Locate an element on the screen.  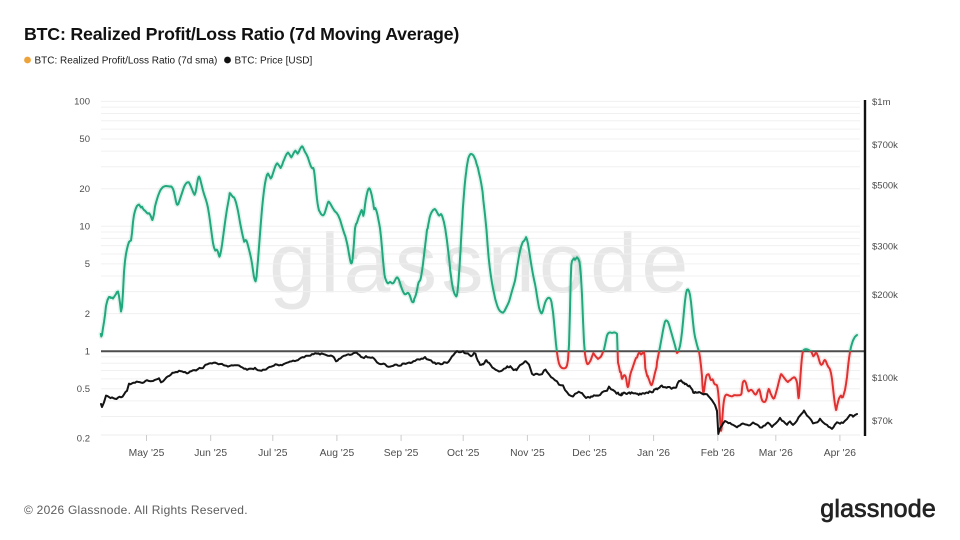
svg-text: $100k is located at coordinates (885, 378).